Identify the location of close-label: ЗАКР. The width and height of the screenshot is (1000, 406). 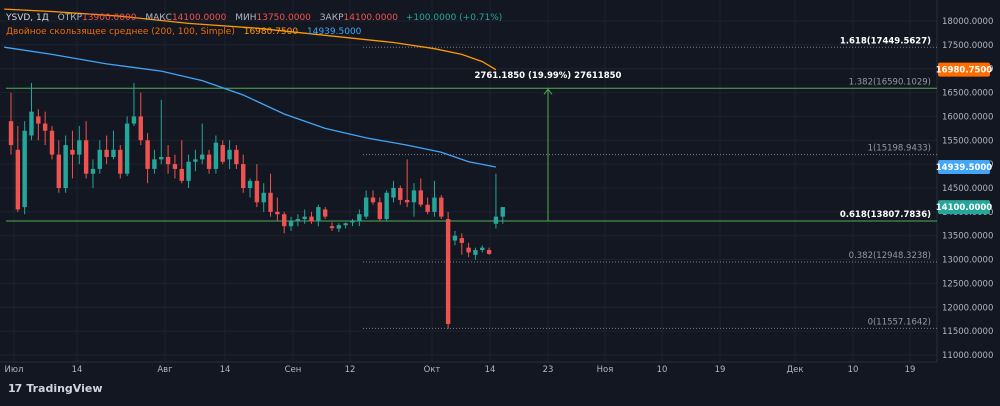
(331, 18).